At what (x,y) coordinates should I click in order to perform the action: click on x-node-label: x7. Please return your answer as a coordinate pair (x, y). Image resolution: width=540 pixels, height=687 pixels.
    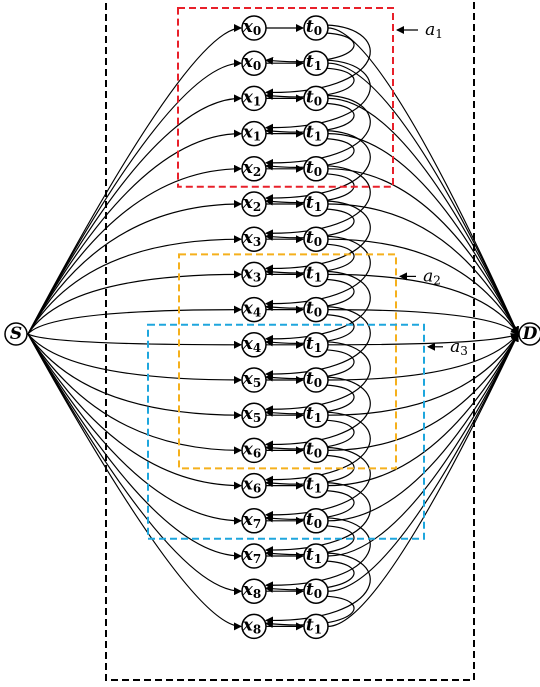
    Looking at the image, I should click on (252, 520).